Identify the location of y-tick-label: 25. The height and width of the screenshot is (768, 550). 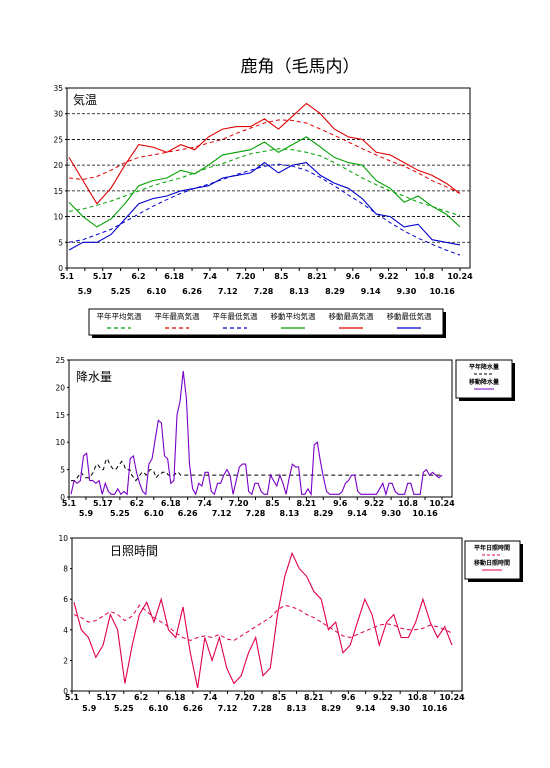
(60, 360).